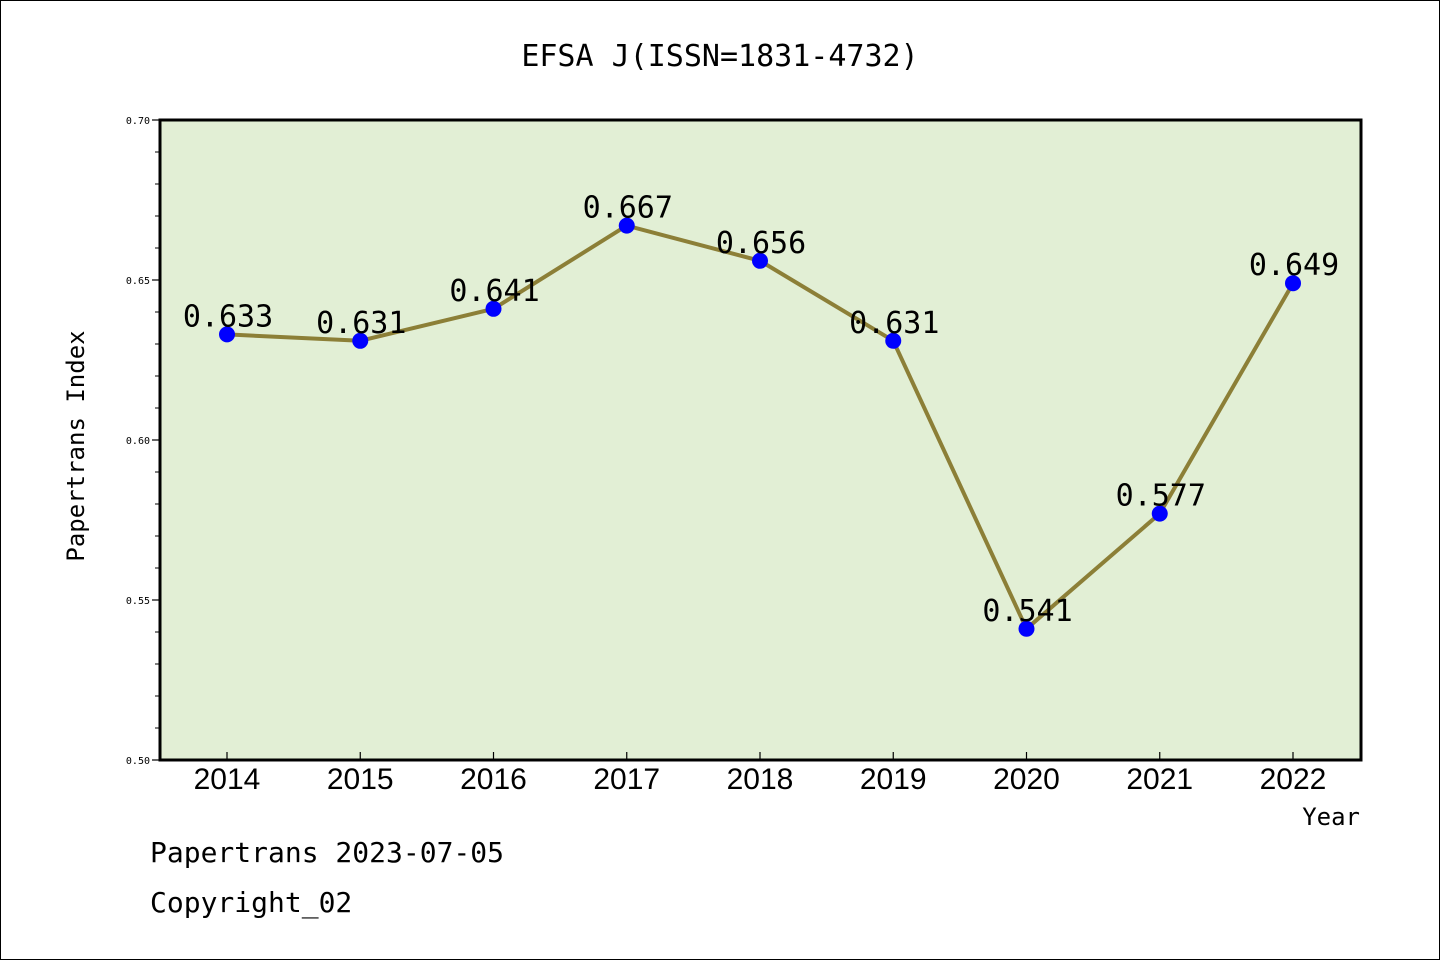  Describe the element at coordinates (1161, 496) in the screenshot. I see `data-label: 0.577` at that location.